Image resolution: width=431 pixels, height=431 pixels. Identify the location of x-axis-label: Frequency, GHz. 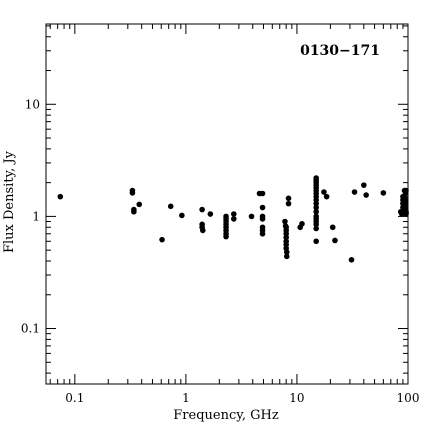
(226, 415).